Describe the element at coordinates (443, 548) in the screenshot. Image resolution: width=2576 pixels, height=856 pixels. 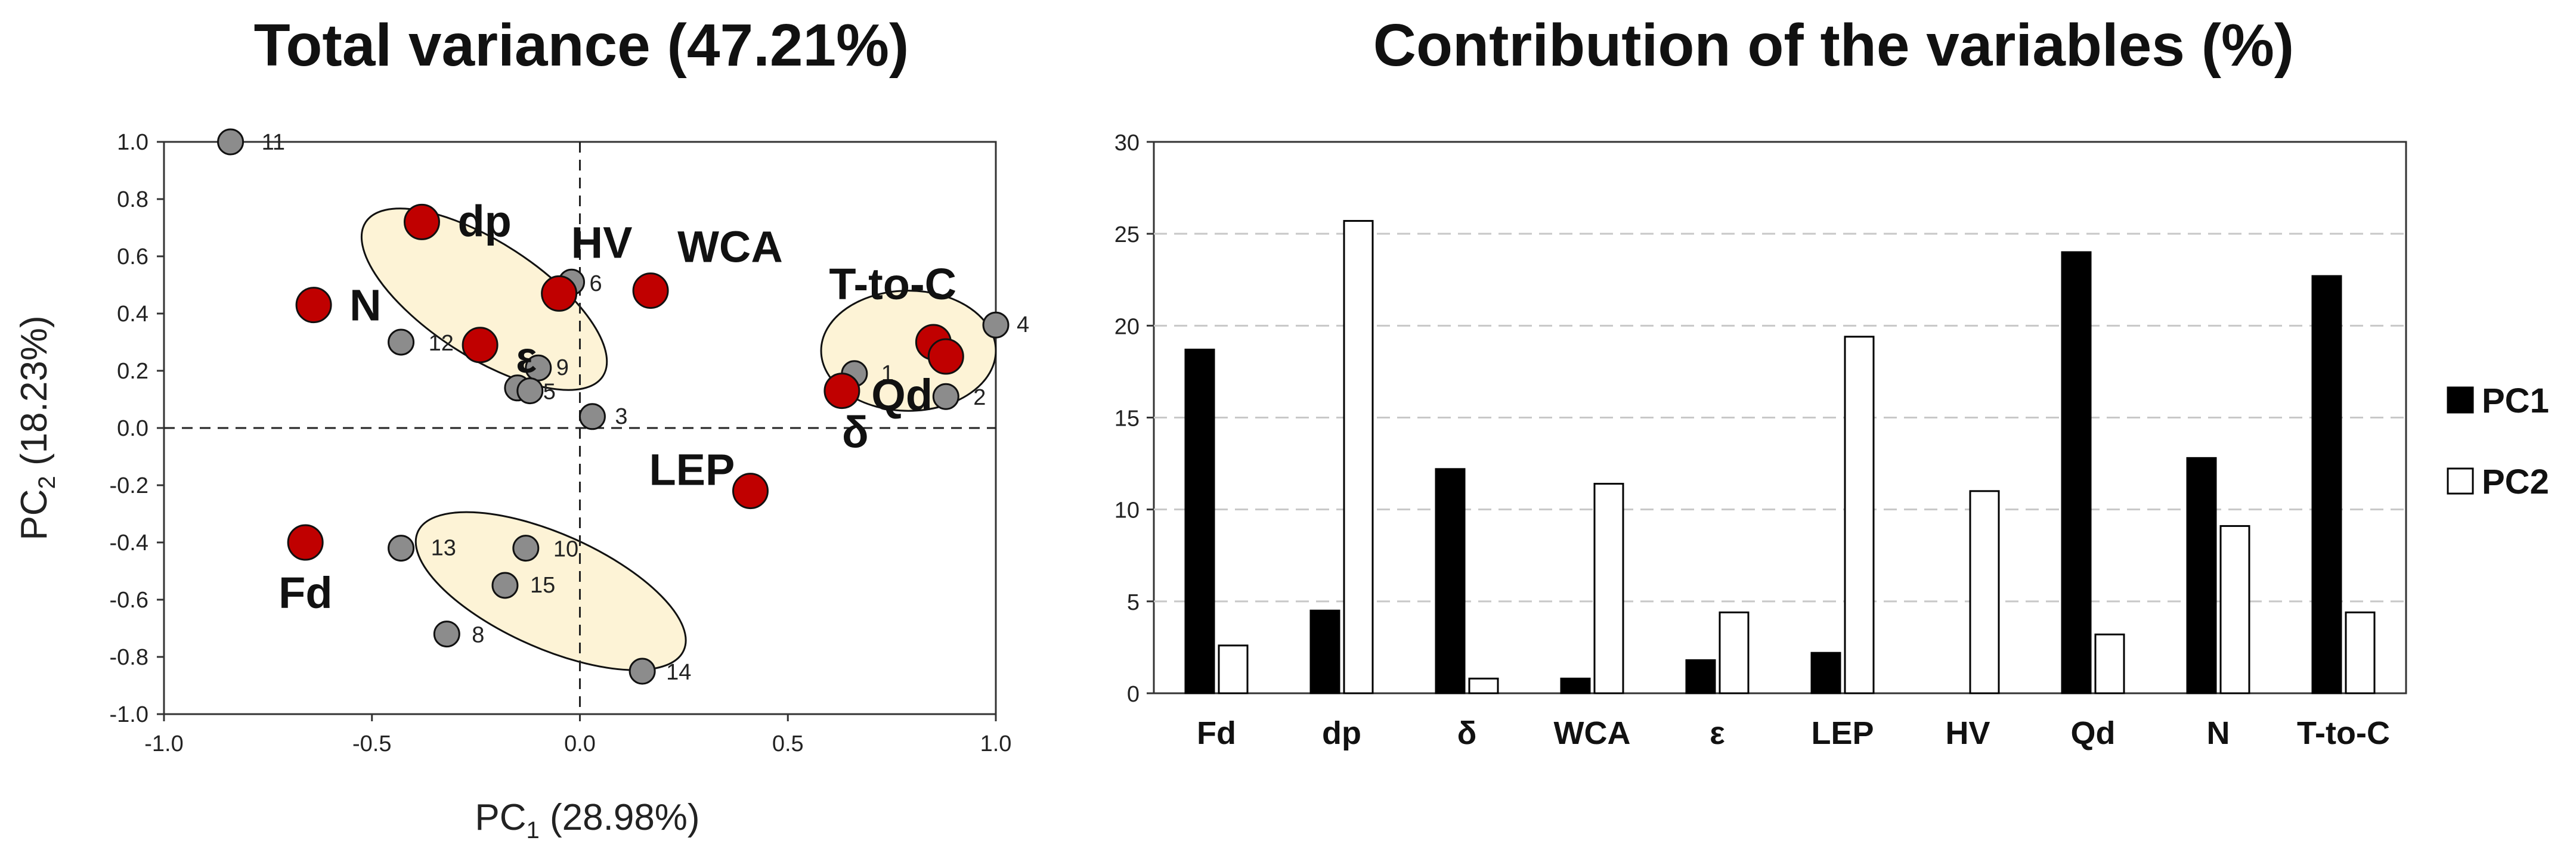
I see `observation-label: 13` at that location.